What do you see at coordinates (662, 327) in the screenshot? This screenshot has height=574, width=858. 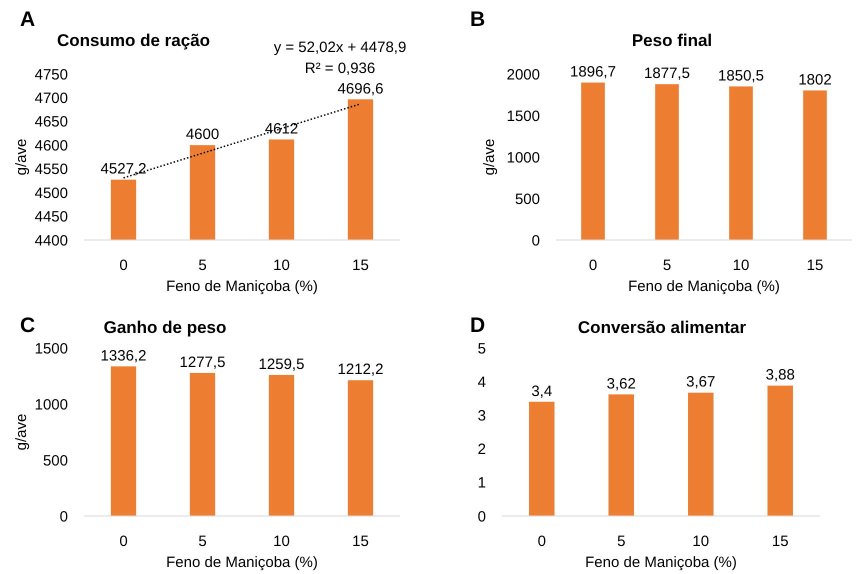 I see `chart-title: Conversão alimentar` at bounding box center [662, 327].